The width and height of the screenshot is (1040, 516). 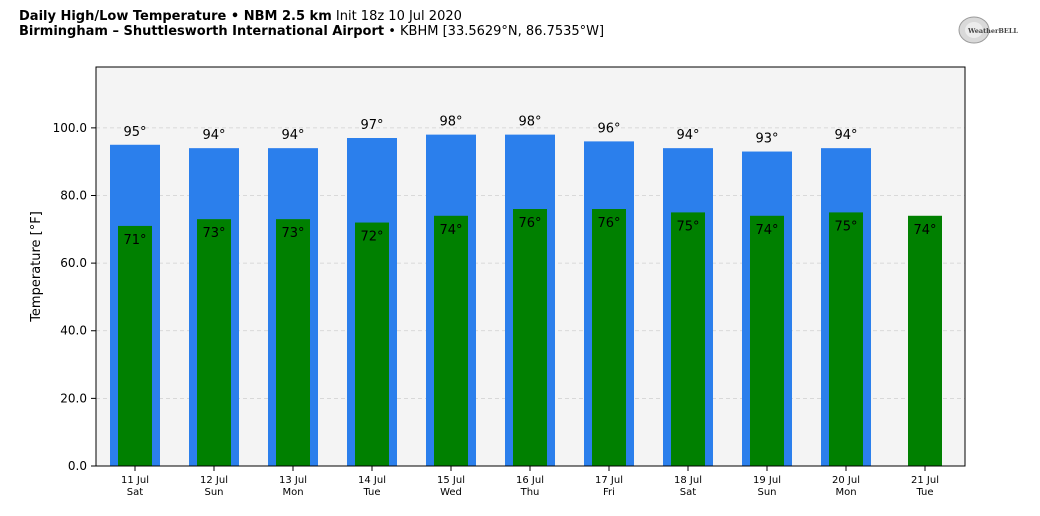 What do you see at coordinates (134, 240) in the screenshot?
I see `low-temp-label: 71°` at bounding box center [134, 240].